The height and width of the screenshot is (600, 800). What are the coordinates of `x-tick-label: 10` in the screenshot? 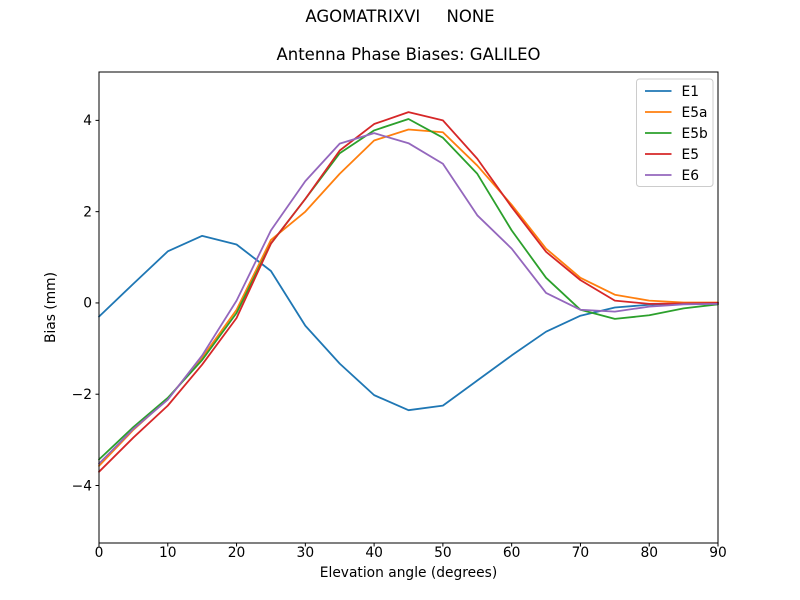 It's located at (168, 553).